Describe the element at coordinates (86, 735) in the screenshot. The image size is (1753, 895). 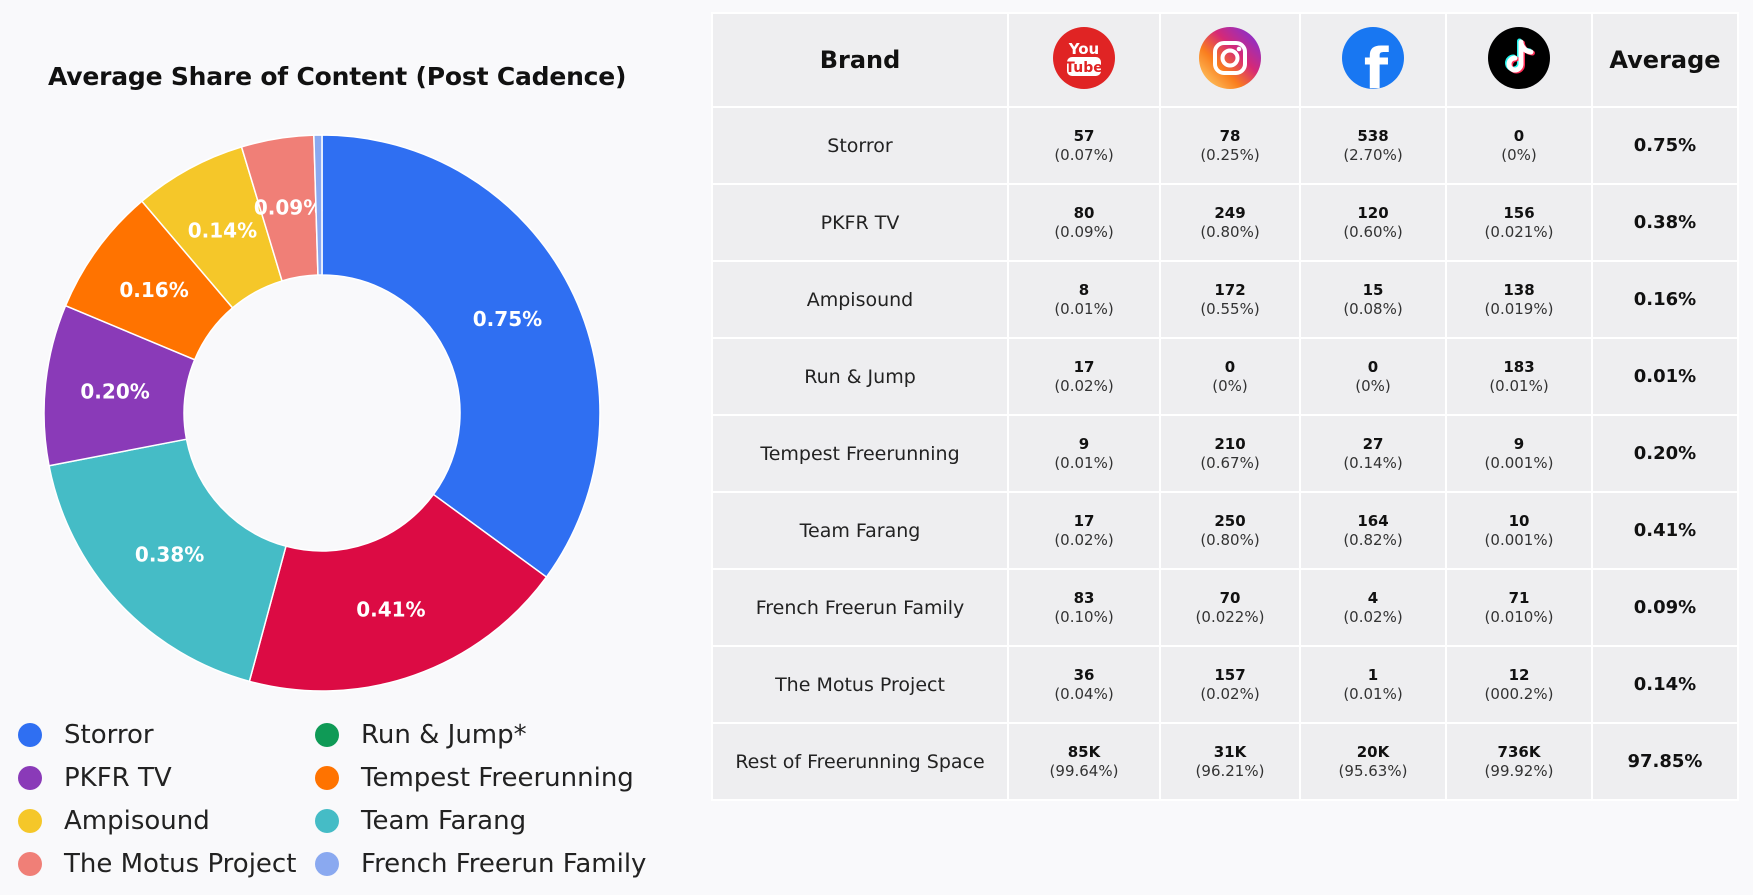
I see `legend-item: Storror` at that location.